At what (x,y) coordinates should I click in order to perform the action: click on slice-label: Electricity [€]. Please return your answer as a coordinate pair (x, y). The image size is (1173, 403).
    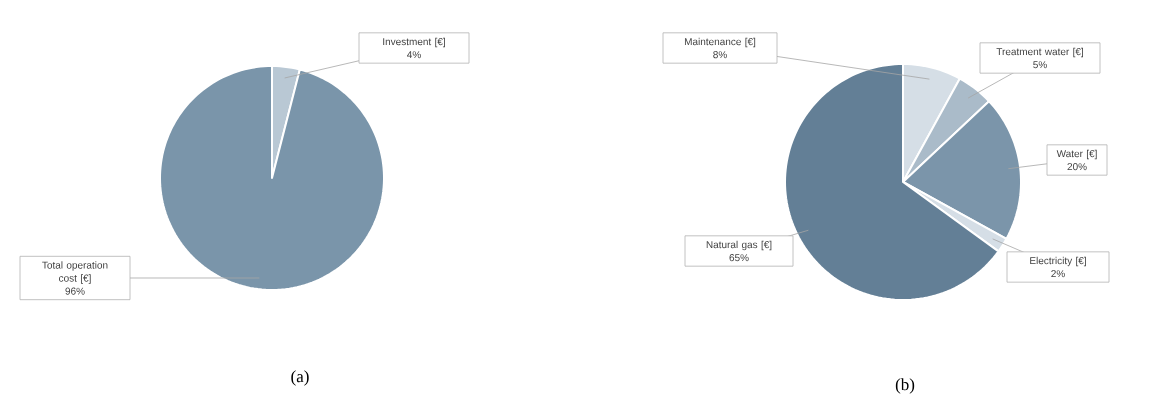
    Looking at the image, I should click on (1058, 261).